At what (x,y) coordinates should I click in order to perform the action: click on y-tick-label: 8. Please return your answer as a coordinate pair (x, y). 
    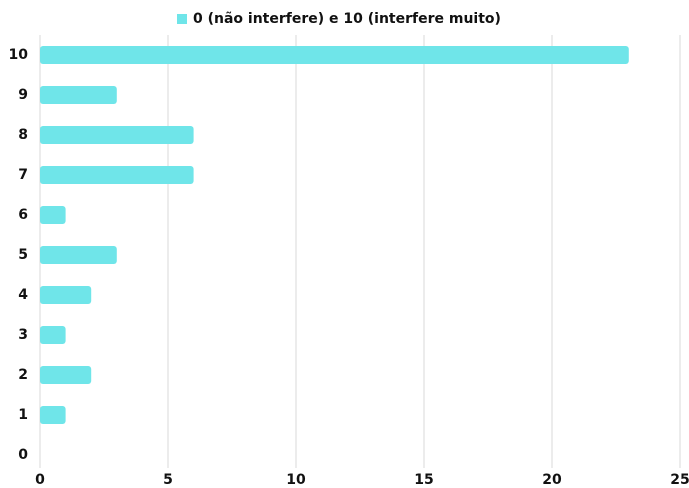
    Looking at the image, I should click on (23, 135).